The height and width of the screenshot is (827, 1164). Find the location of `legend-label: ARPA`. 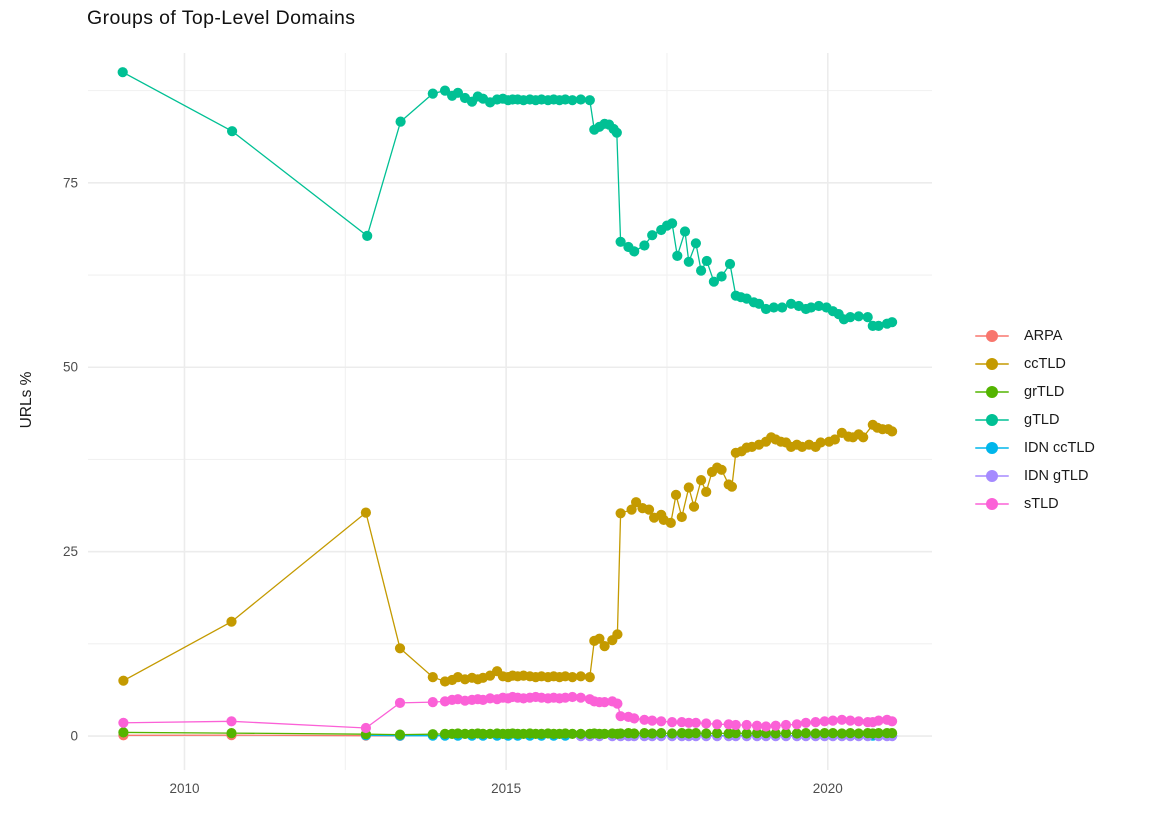

legend-label: ARPA is located at coordinates (1043, 336).